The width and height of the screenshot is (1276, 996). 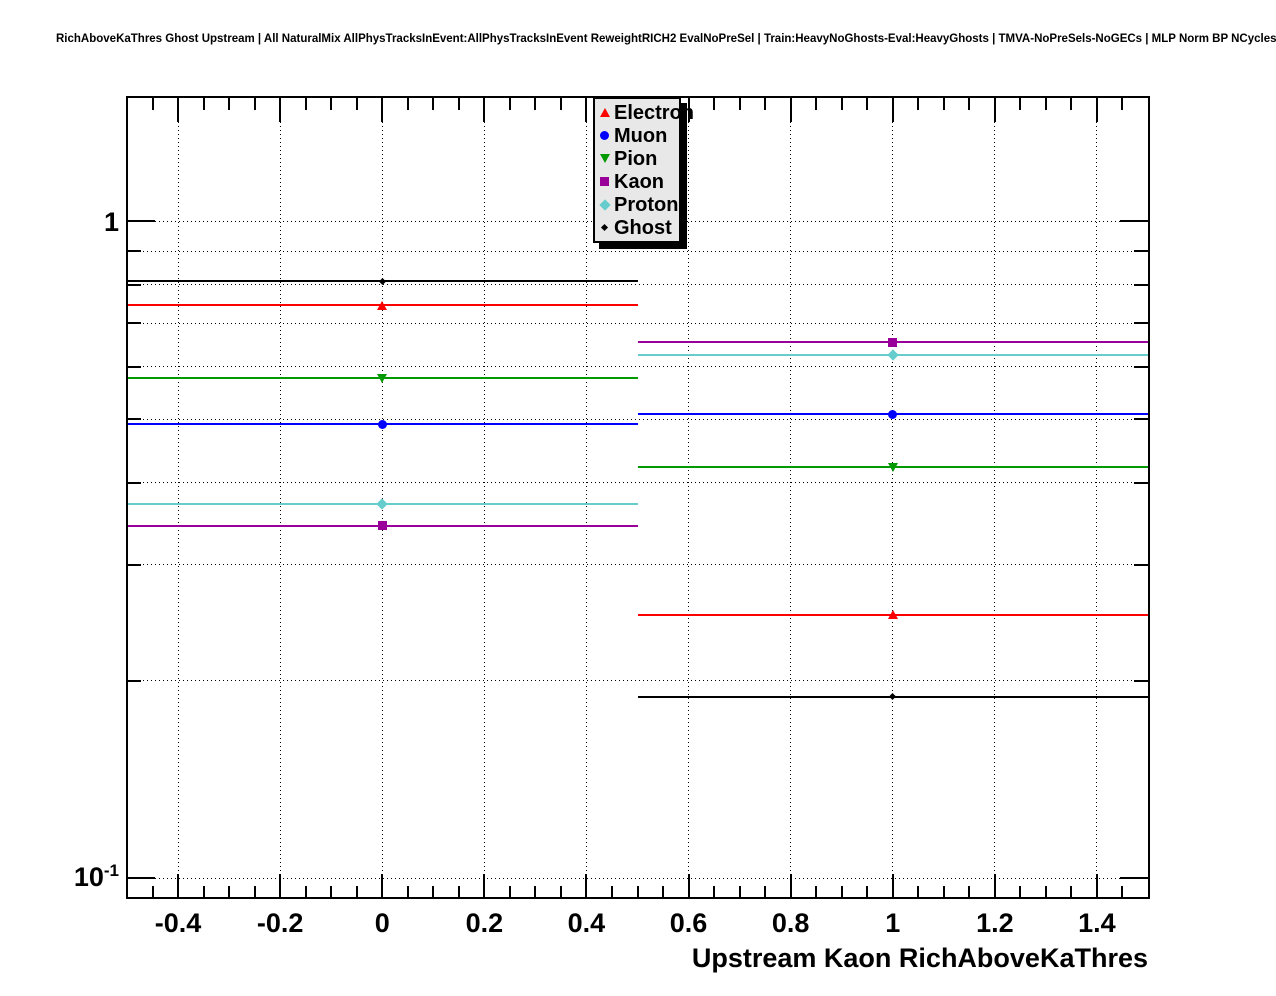 What do you see at coordinates (892, 467) in the screenshot?
I see `marker-pion-bin1` at bounding box center [892, 467].